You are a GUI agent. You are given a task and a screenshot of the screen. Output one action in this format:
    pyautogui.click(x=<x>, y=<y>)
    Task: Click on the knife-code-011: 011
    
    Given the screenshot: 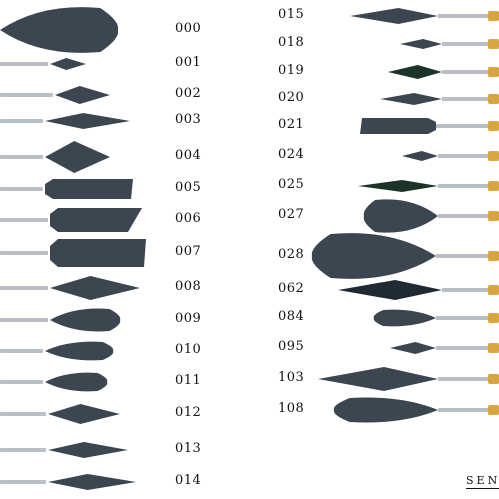 What is the action you would take?
    pyautogui.click(x=188, y=380)
    